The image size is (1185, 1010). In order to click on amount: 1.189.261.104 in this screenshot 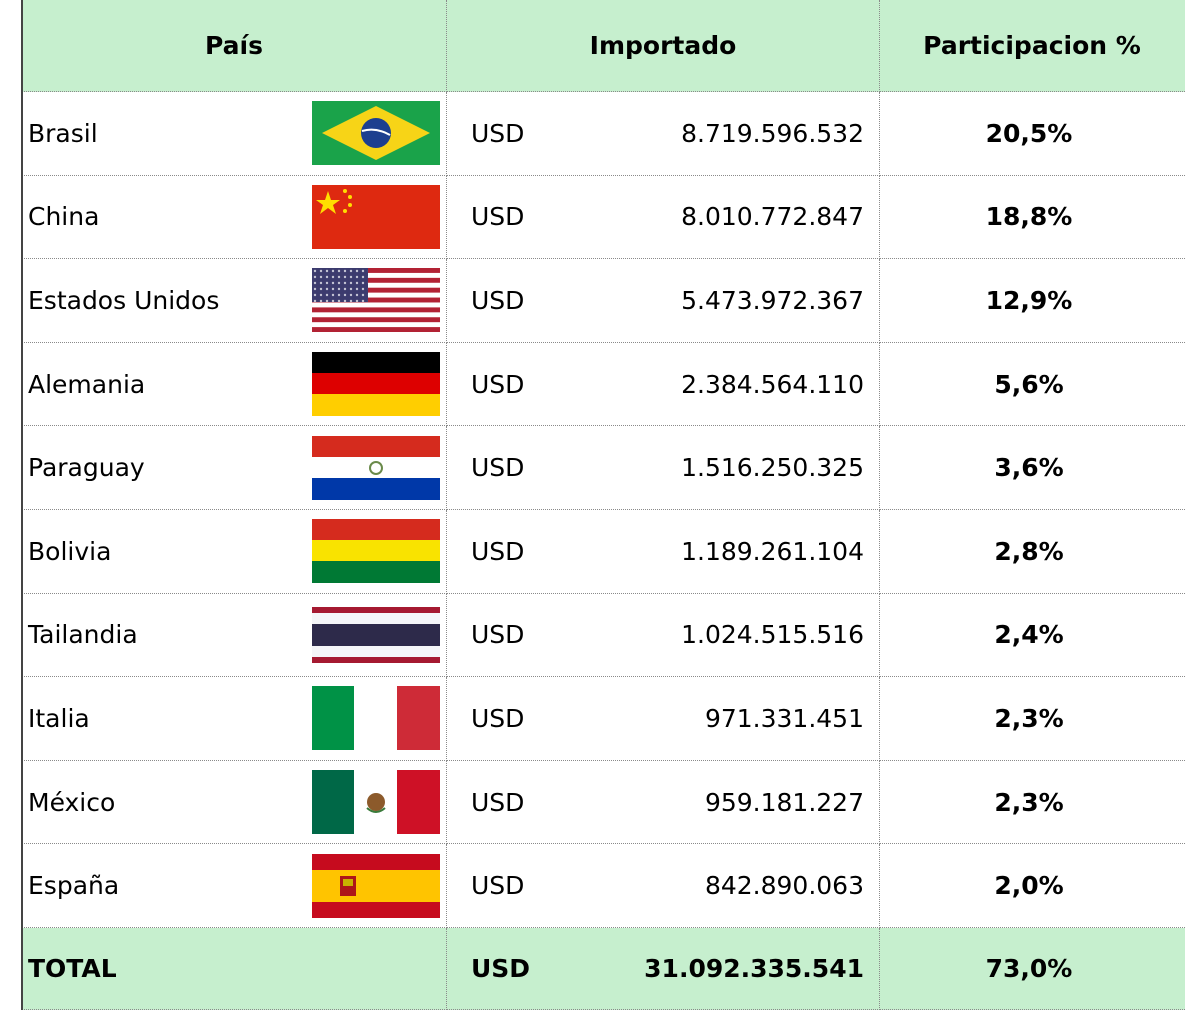, I will do `click(772, 551)`.